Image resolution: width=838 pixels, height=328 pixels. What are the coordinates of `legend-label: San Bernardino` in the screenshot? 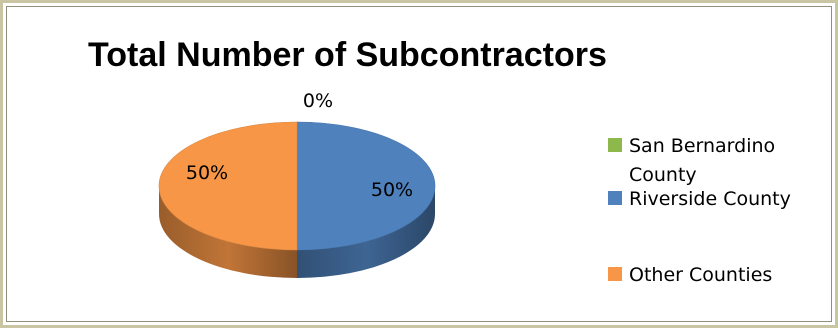 It's located at (702, 146).